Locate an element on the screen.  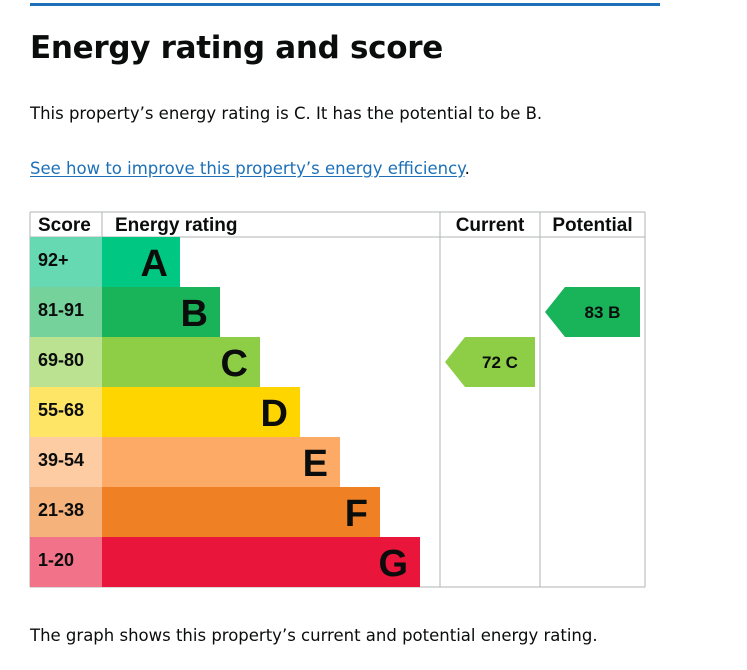
potential-rating-arrow is located at coordinates (592, 312).